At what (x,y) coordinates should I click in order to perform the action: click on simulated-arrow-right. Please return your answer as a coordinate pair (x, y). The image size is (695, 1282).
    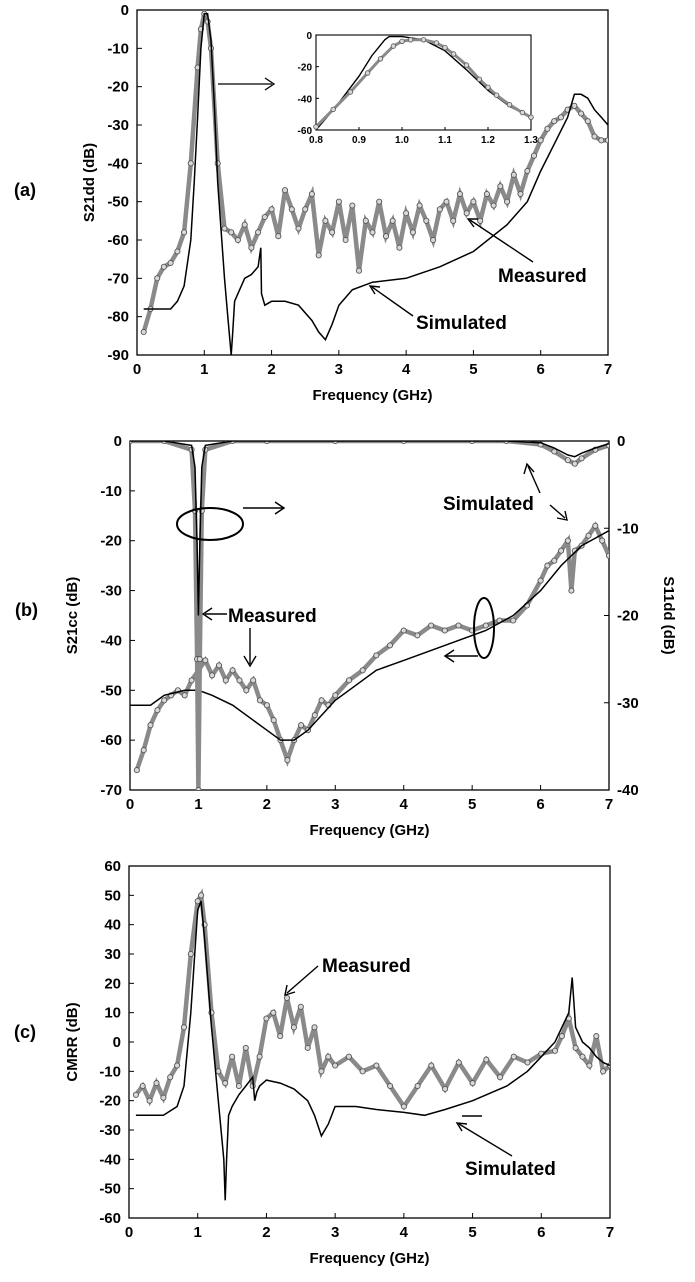
    Looking at the image, I should click on (557, 511).